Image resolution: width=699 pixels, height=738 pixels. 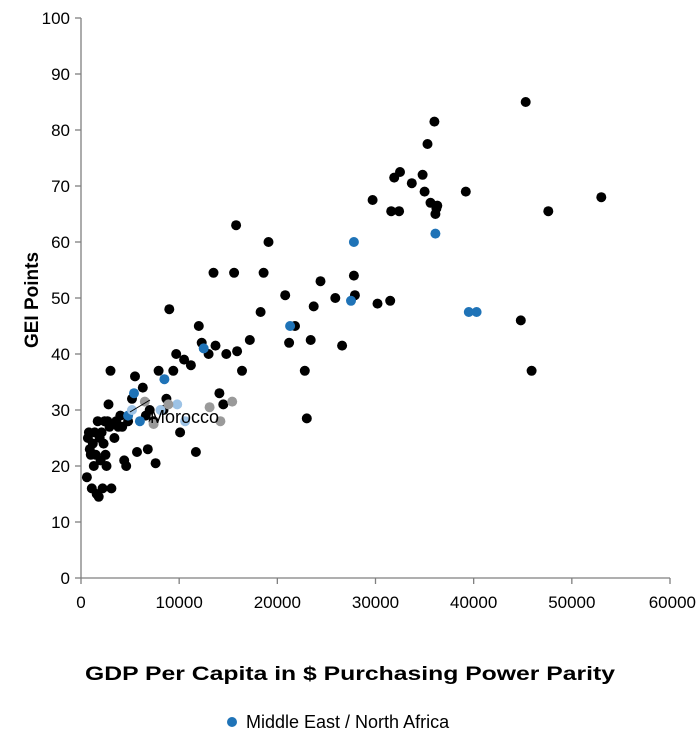 I want to click on x-tick-label: 40000, so click(x=473, y=602).